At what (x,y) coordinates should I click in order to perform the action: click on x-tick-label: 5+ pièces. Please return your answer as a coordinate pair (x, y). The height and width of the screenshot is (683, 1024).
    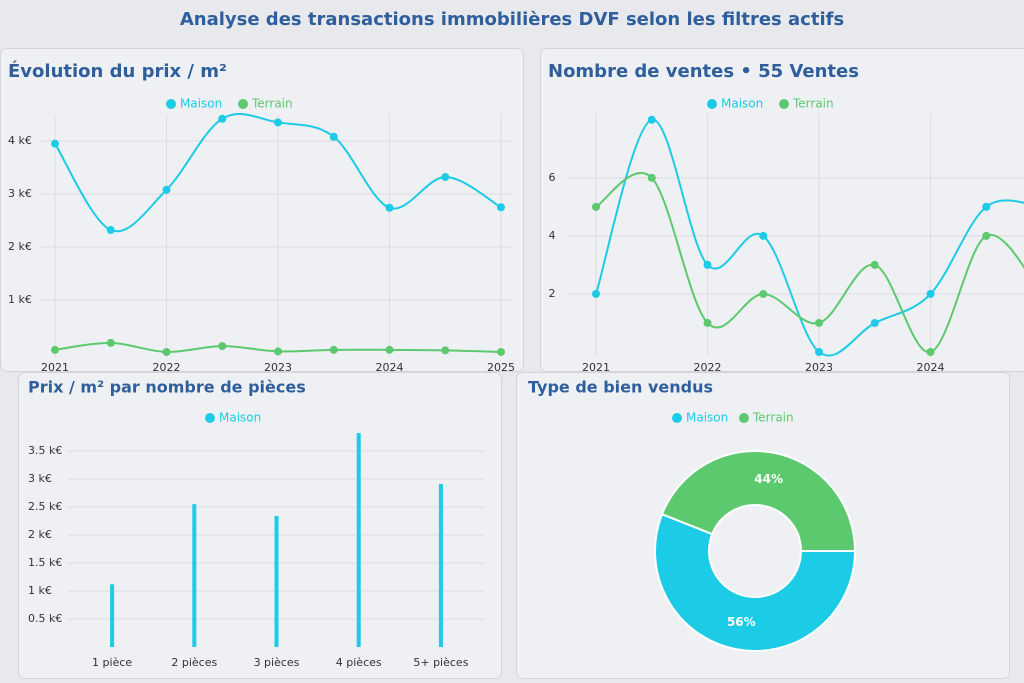
    Looking at the image, I should click on (440, 662).